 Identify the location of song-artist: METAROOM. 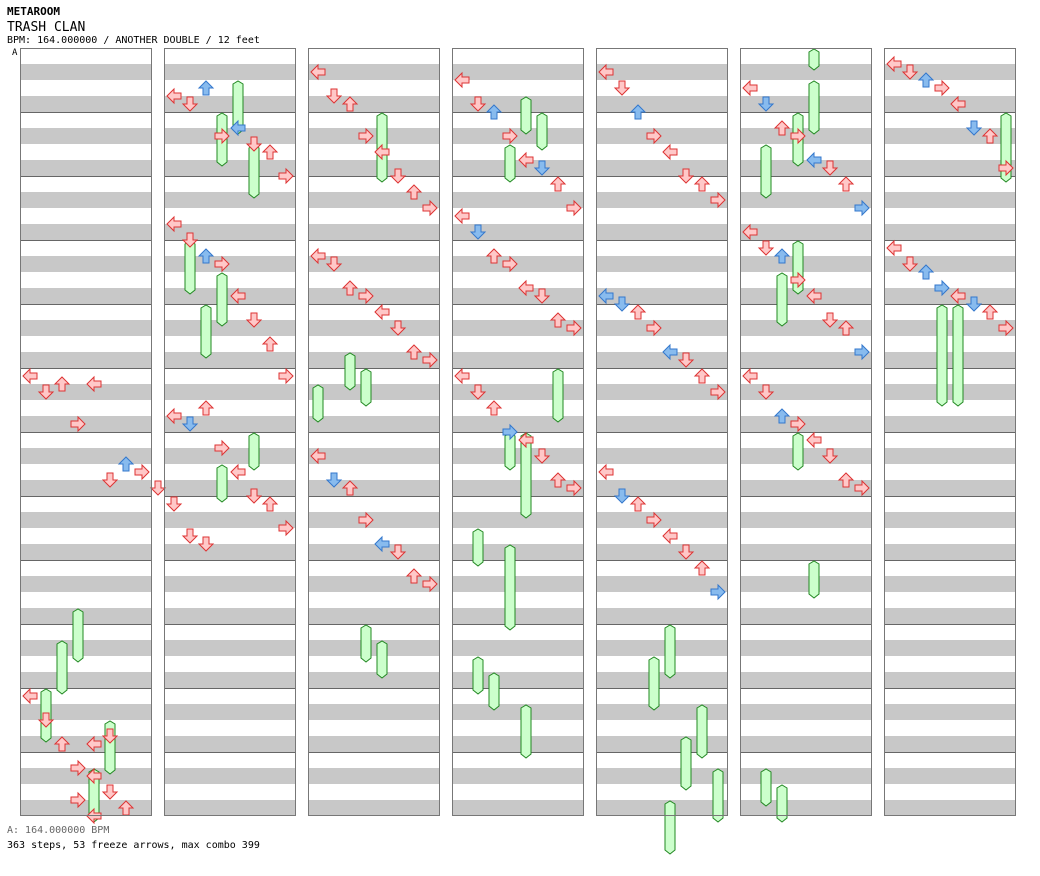
(33, 11).